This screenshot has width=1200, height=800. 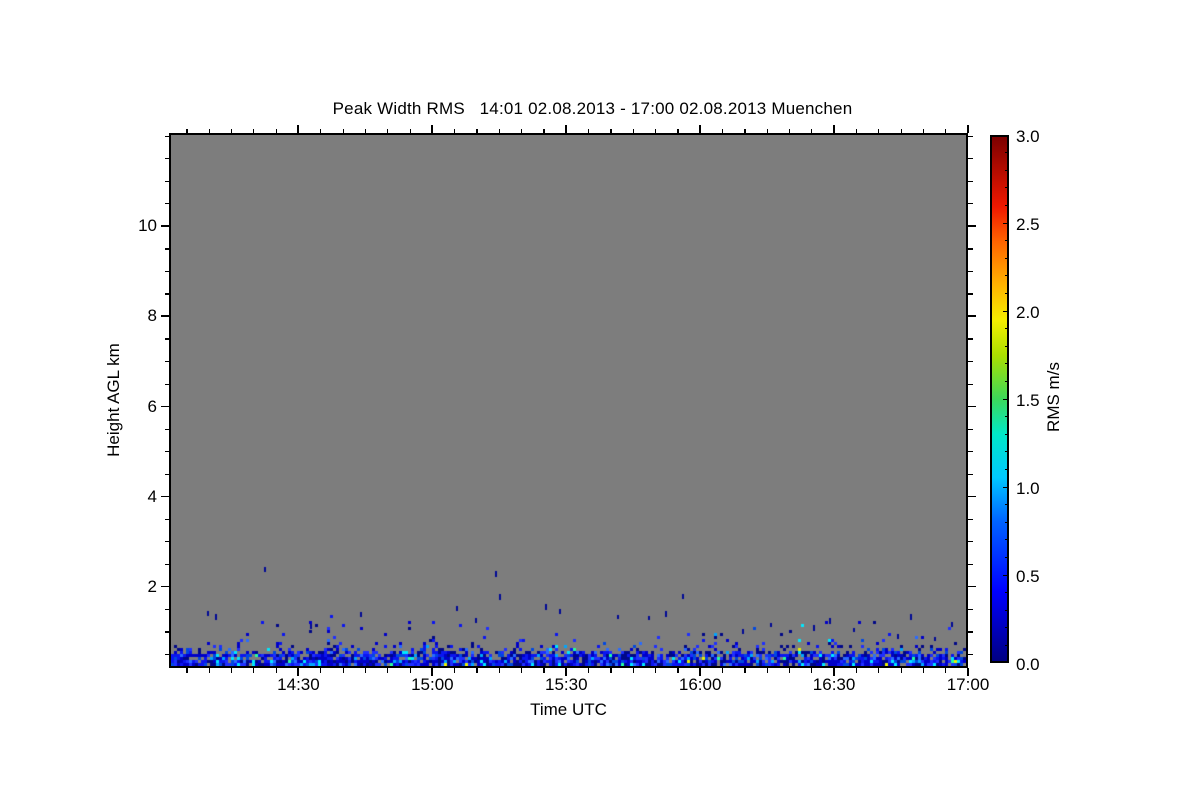 What do you see at coordinates (566, 684) in the screenshot?
I see `x-tick-label: 15:30` at bounding box center [566, 684].